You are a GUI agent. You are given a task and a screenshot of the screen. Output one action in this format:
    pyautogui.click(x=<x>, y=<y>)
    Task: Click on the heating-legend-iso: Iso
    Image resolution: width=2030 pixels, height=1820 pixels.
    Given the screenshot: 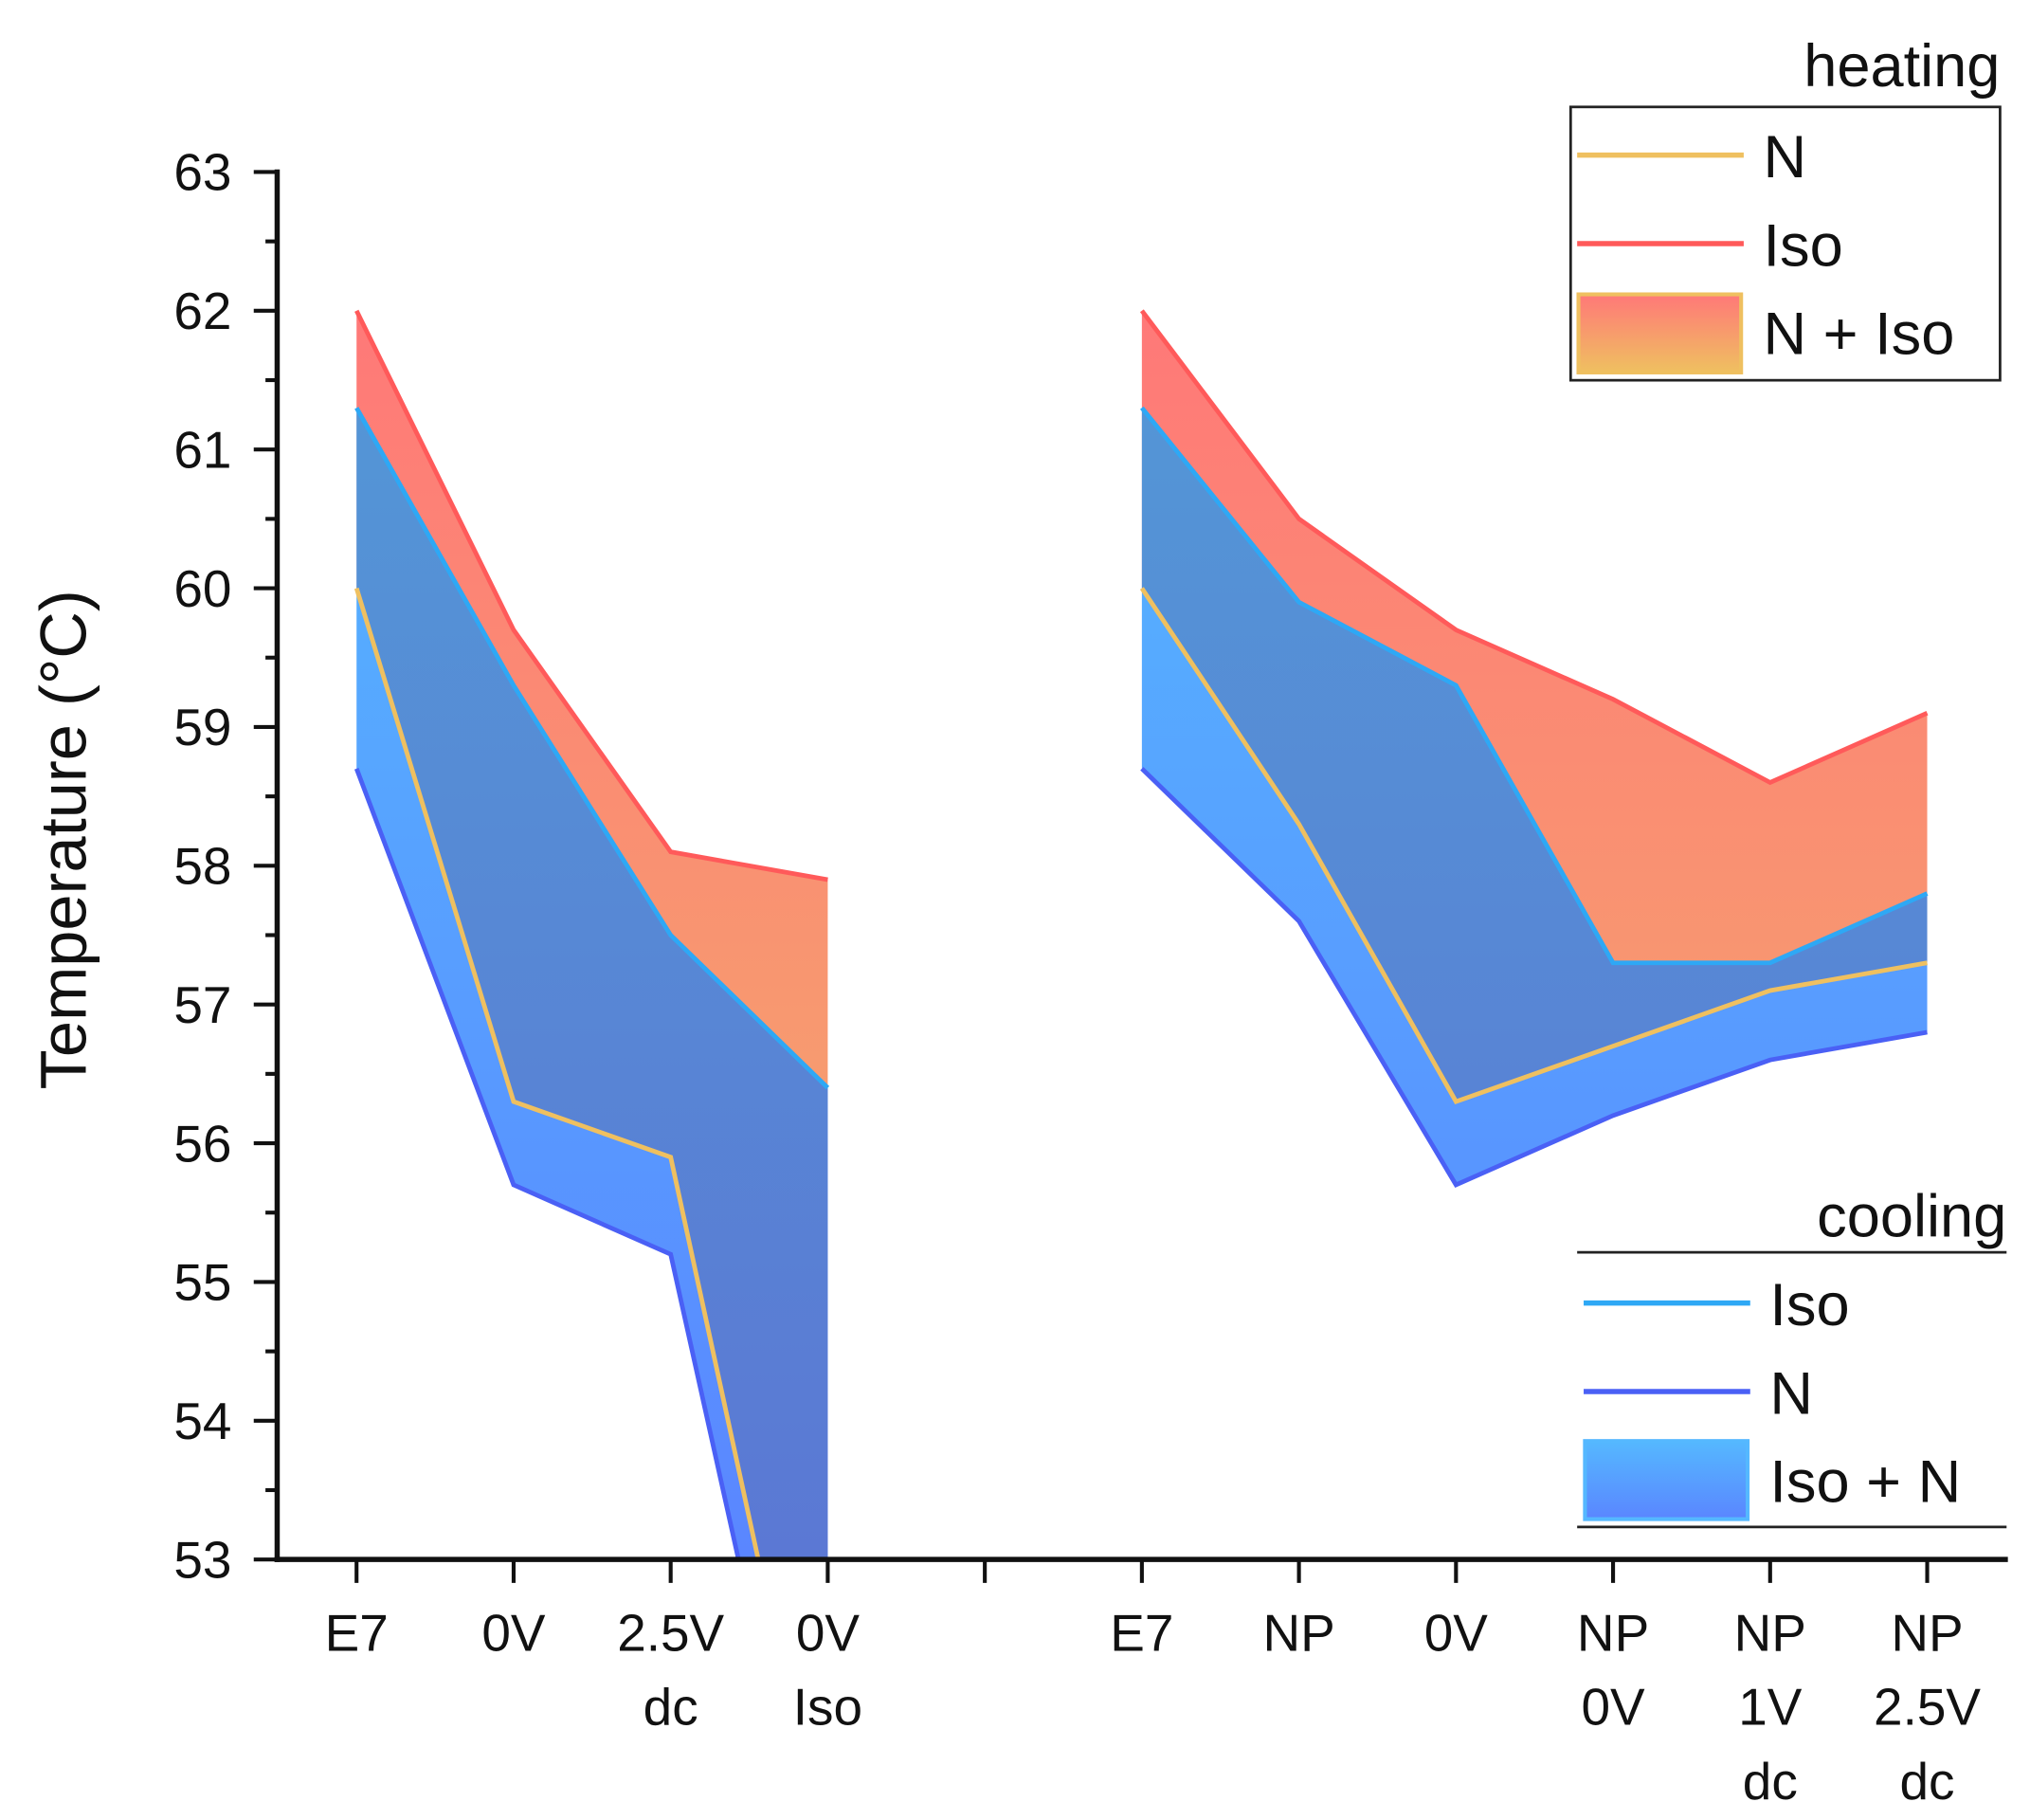 What is the action you would take?
    pyautogui.click(x=1803, y=245)
    